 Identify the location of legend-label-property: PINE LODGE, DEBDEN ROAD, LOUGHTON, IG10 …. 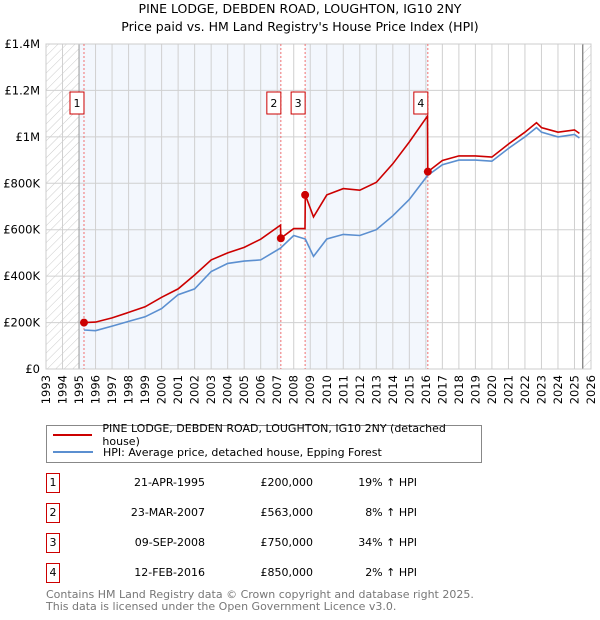
(274, 435).